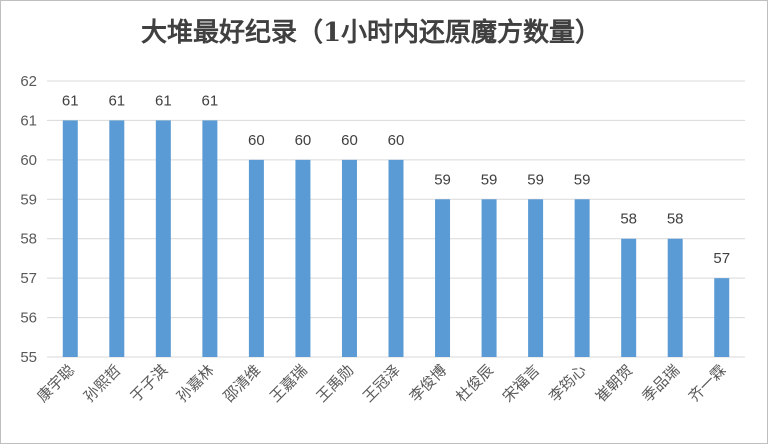  I want to click on x-tick-label: 杜俊辰, so click(474, 383).